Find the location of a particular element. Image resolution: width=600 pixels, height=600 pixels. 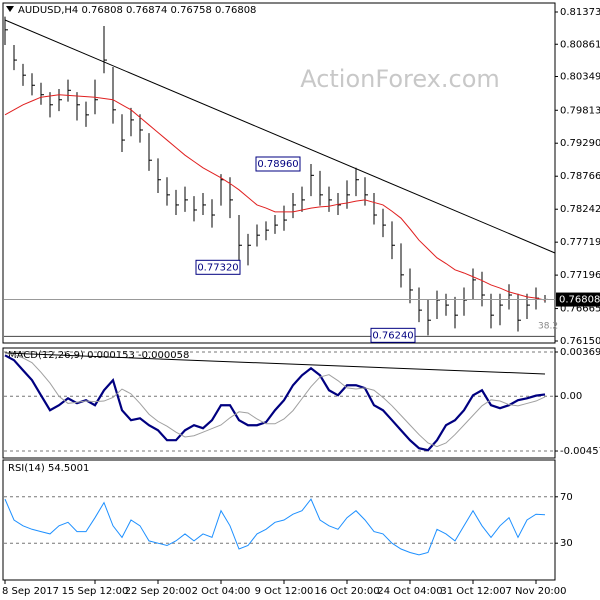

last-price-box is located at coordinates (578, 299).